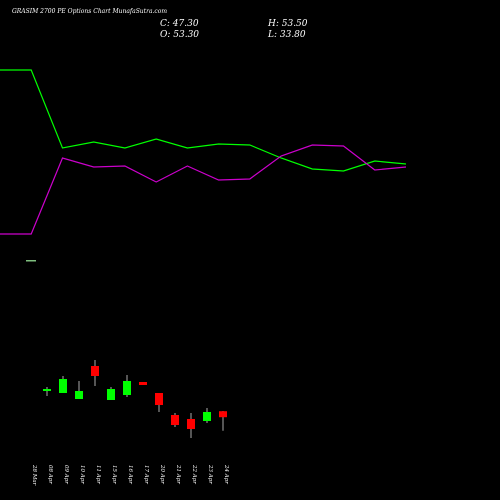  Describe the element at coordinates (203, 189) in the screenshot. I see `indicator-line` at that location.